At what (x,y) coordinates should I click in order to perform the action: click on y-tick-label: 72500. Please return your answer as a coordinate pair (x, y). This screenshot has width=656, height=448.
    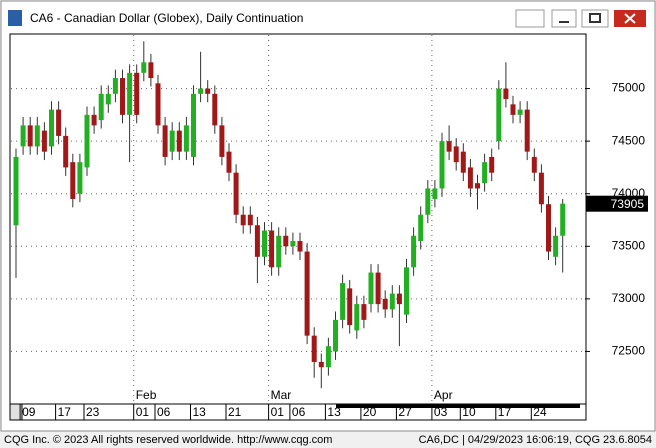
    Looking at the image, I should click on (629, 351).